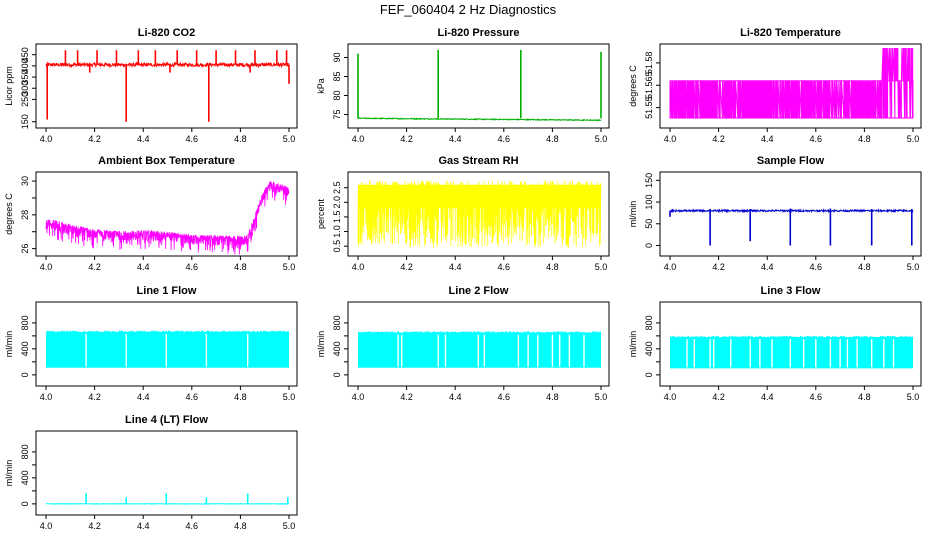  Describe the element at coordinates (337, 76) in the screenshot. I see `y-tick-label: 85` at that location.